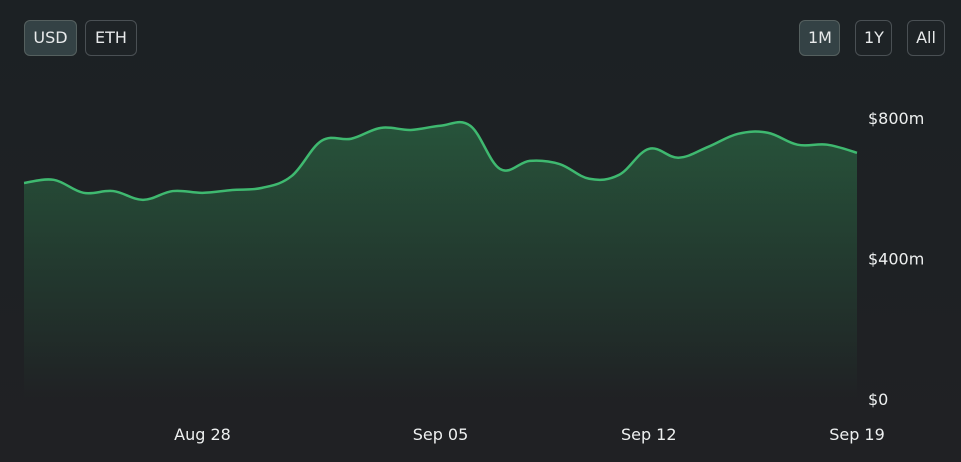 The height and width of the screenshot is (462, 961). Describe the element at coordinates (649, 434) in the screenshot. I see `x-tick-label: Sep 12` at that location.